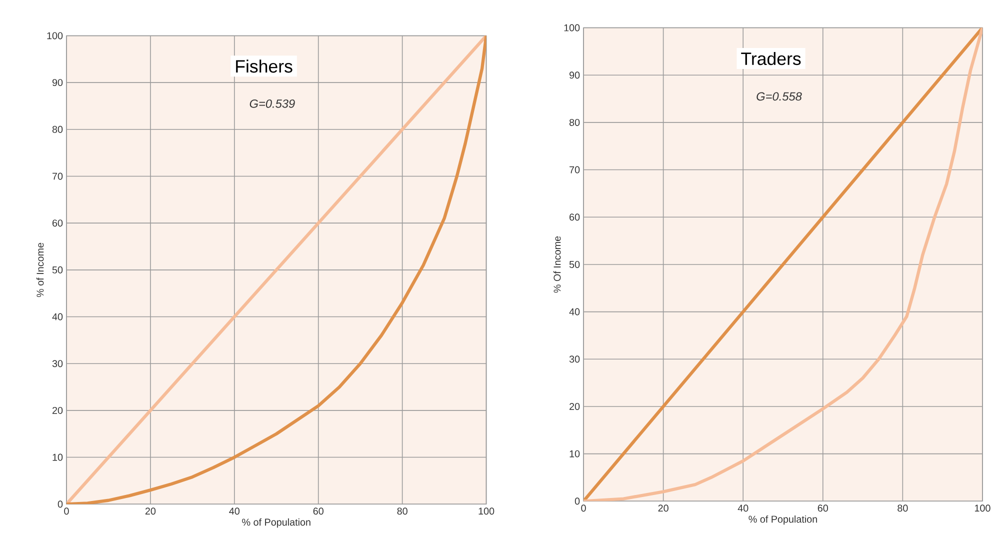  What do you see at coordinates (557, 264) in the screenshot?
I see `y-axis-title: % Of Income` at bounding box center [557, 264].